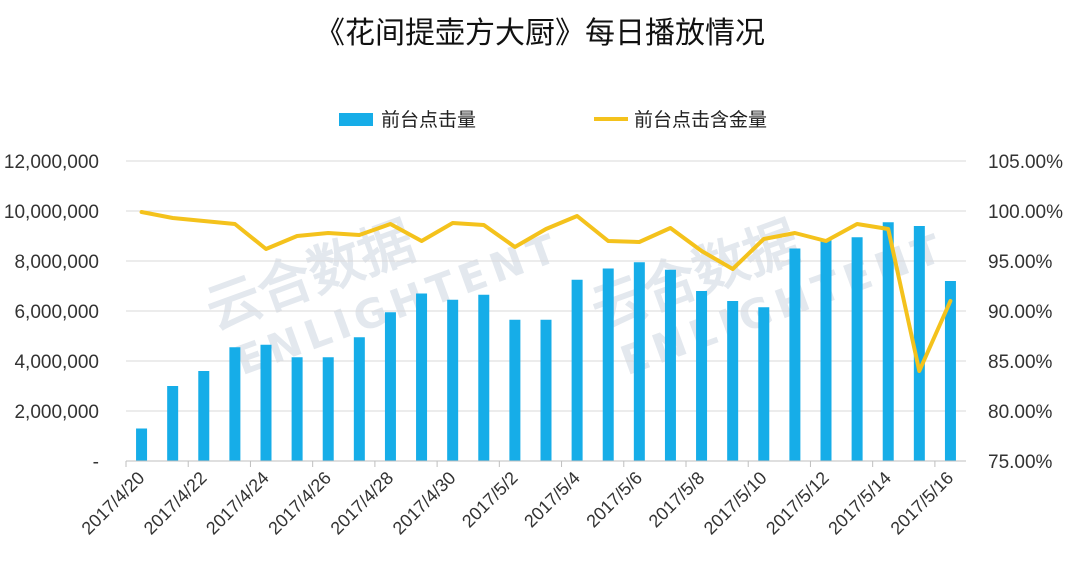 The image size is (1080, 580). What do you see at coordinates (1020, 262) in the screenshot?
I see `right-tick-label: 95.00%` at bounding box center [1020, 262].